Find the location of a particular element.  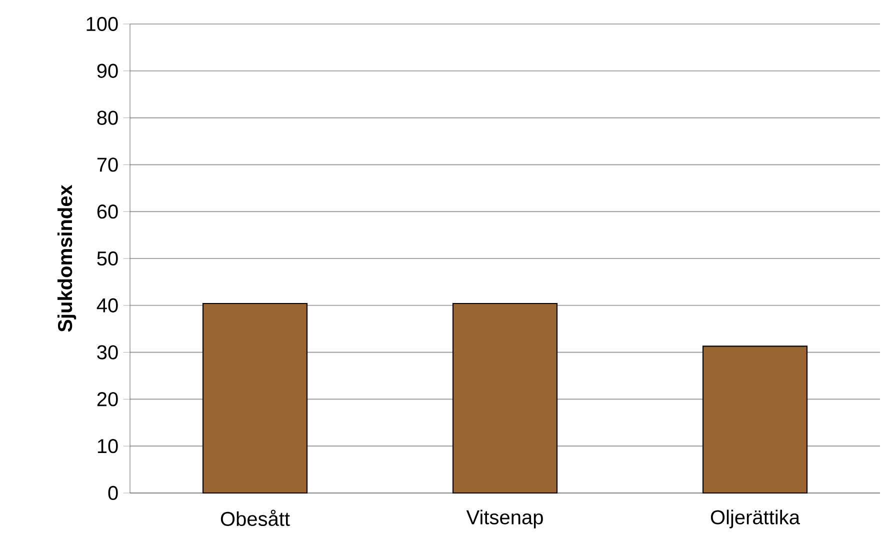

y-tick-label: 80 is located at coordinates (107, 117).